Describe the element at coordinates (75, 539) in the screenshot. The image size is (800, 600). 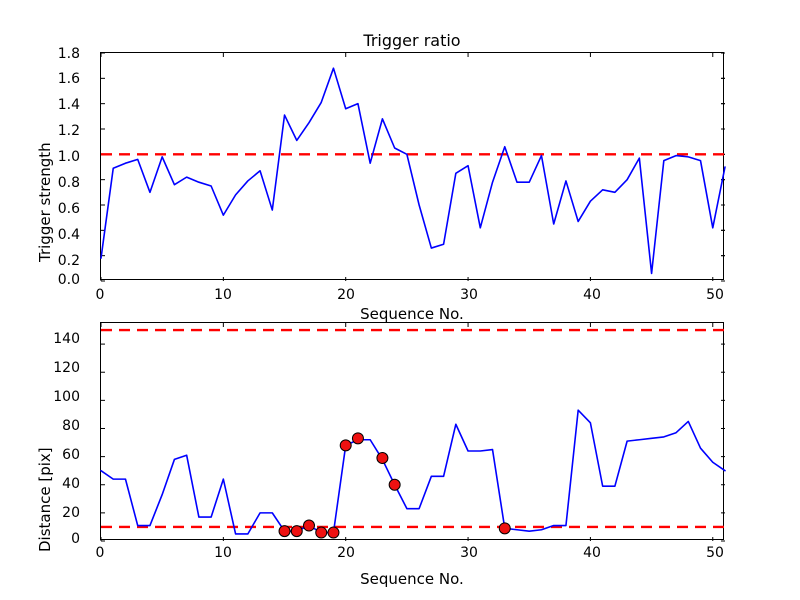
I see `y-tick-label: 0` at that location.